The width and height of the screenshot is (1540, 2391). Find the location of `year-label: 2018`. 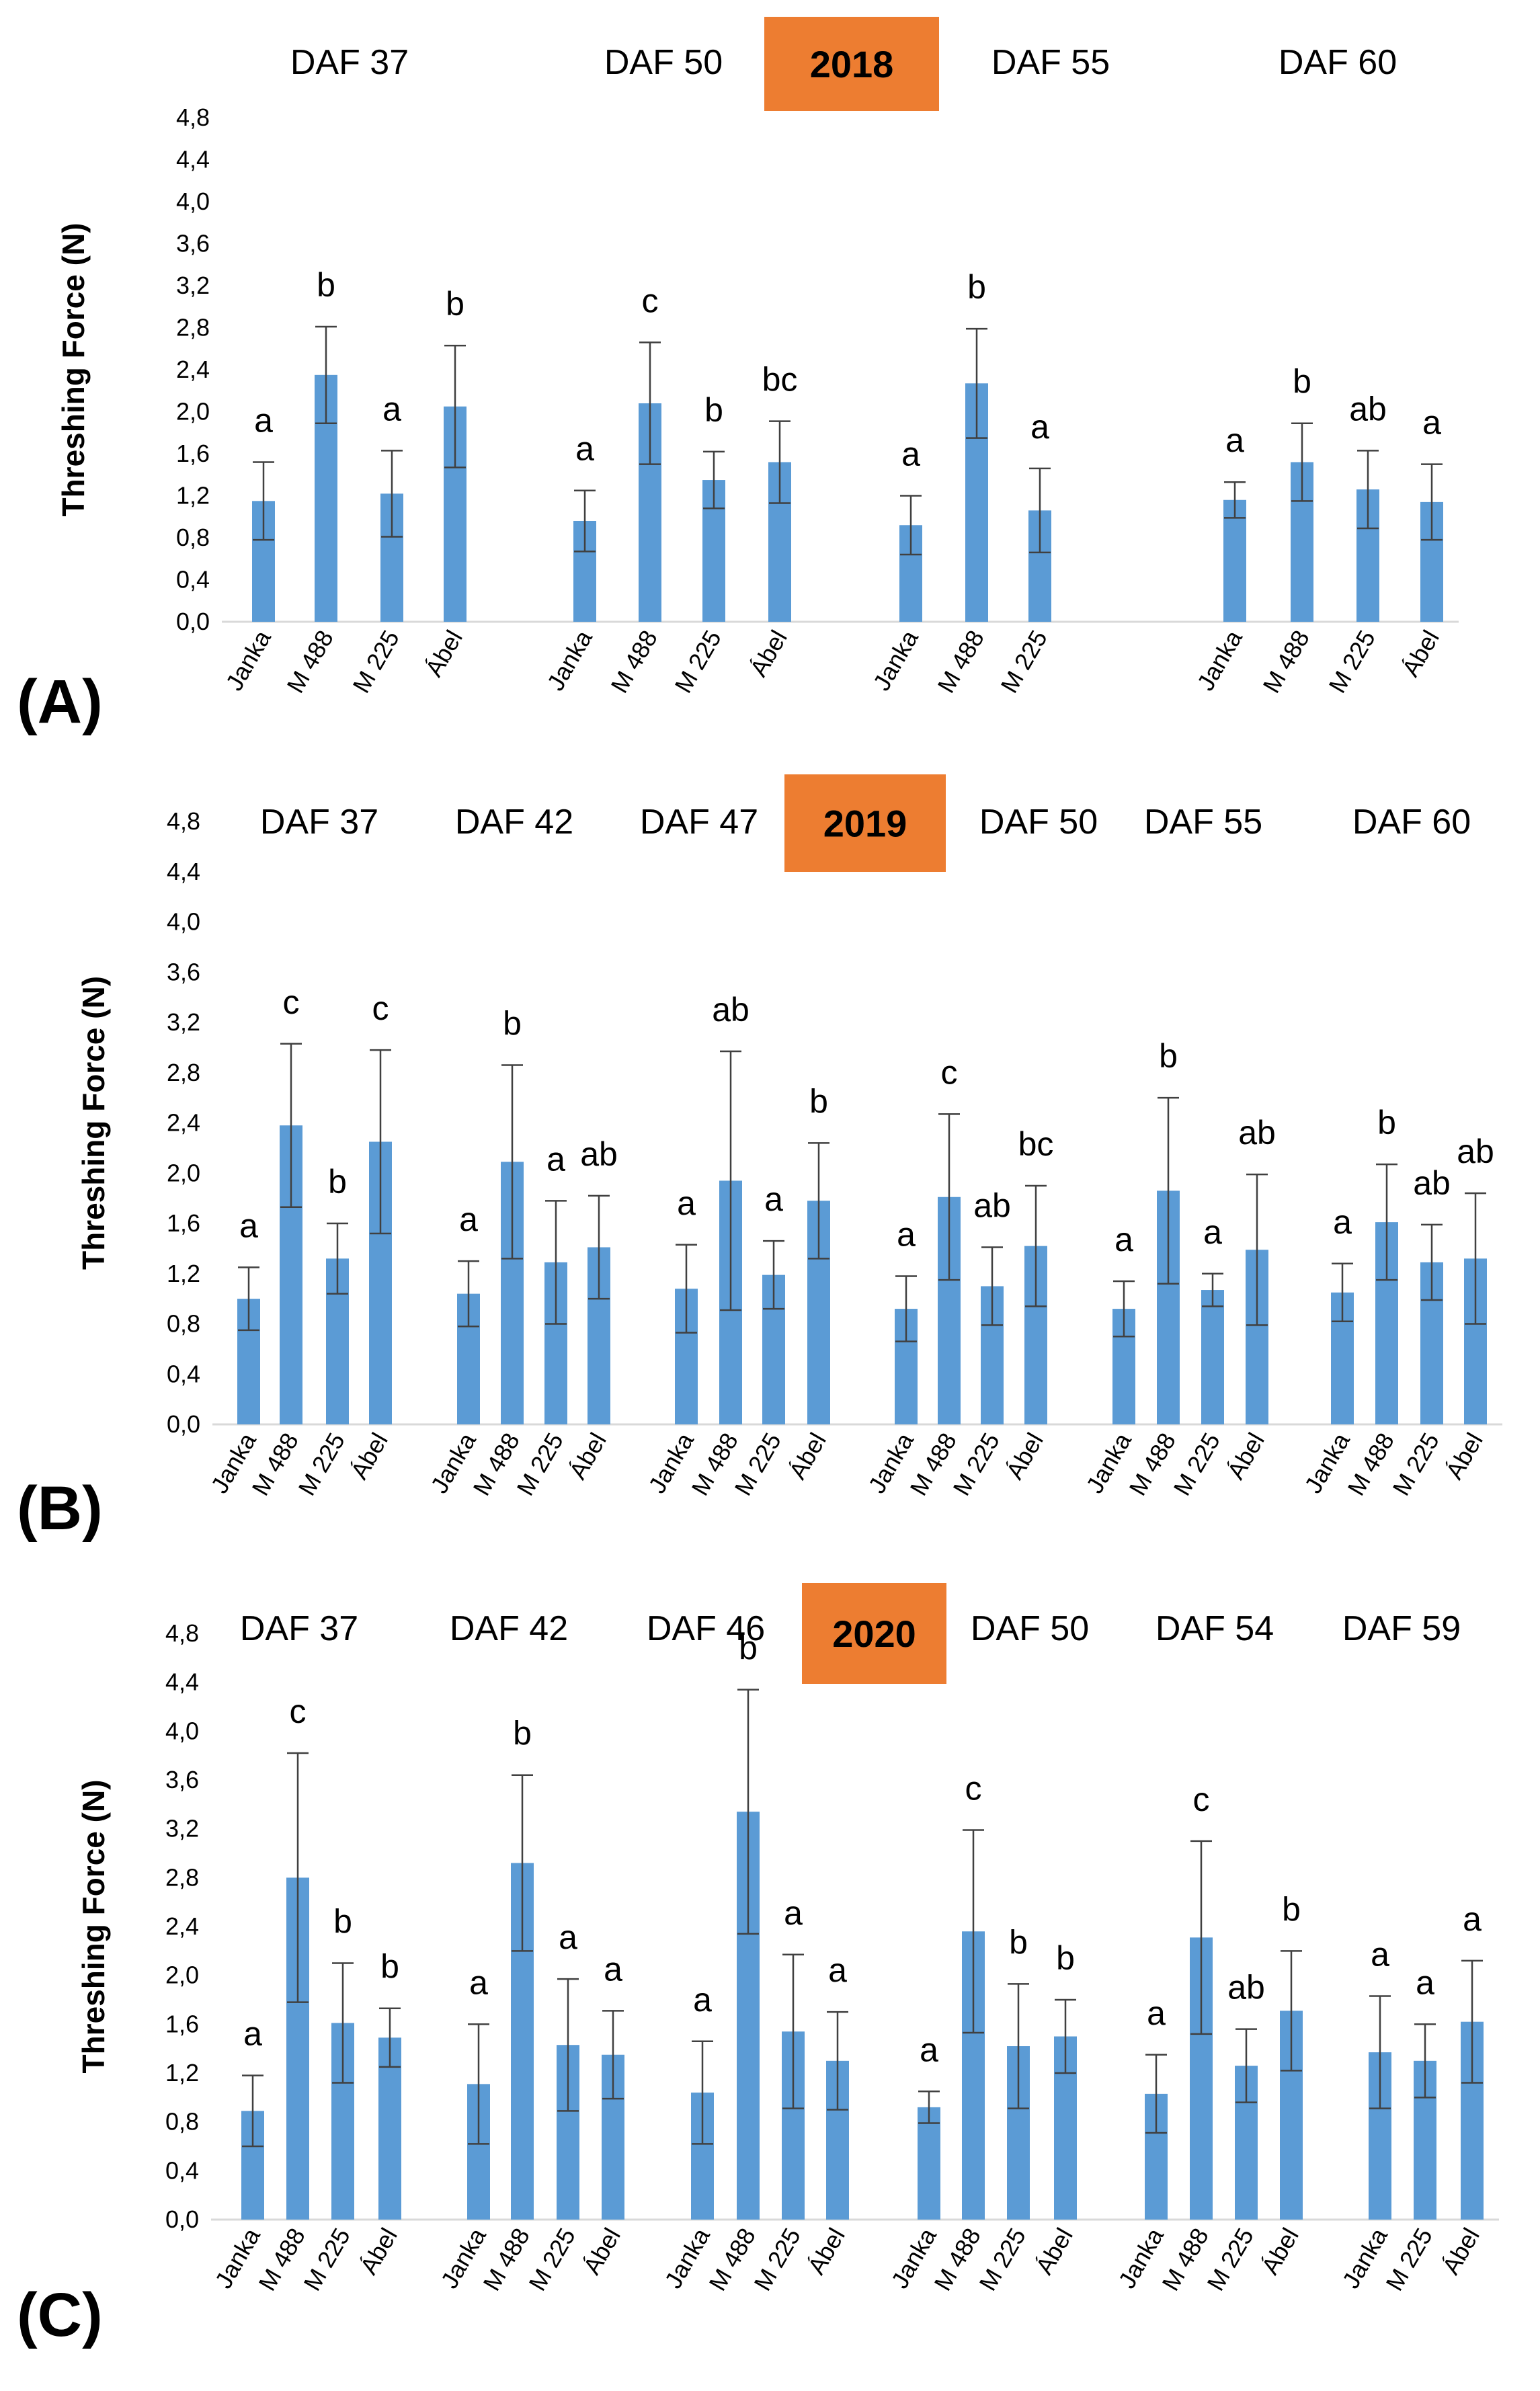

year-label: 2018 is located at coordinates (852, 64).